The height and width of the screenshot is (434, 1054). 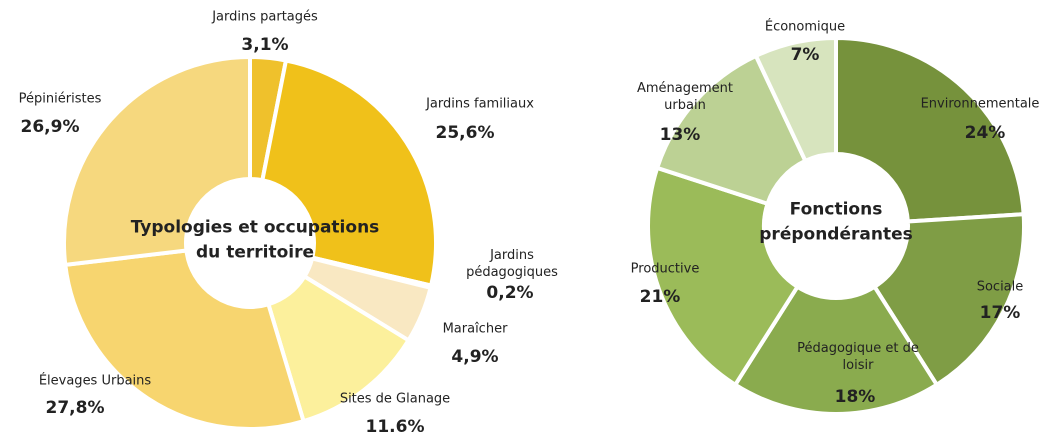 I want to click on value-label: 4,9%, so click(x=475, y=356).